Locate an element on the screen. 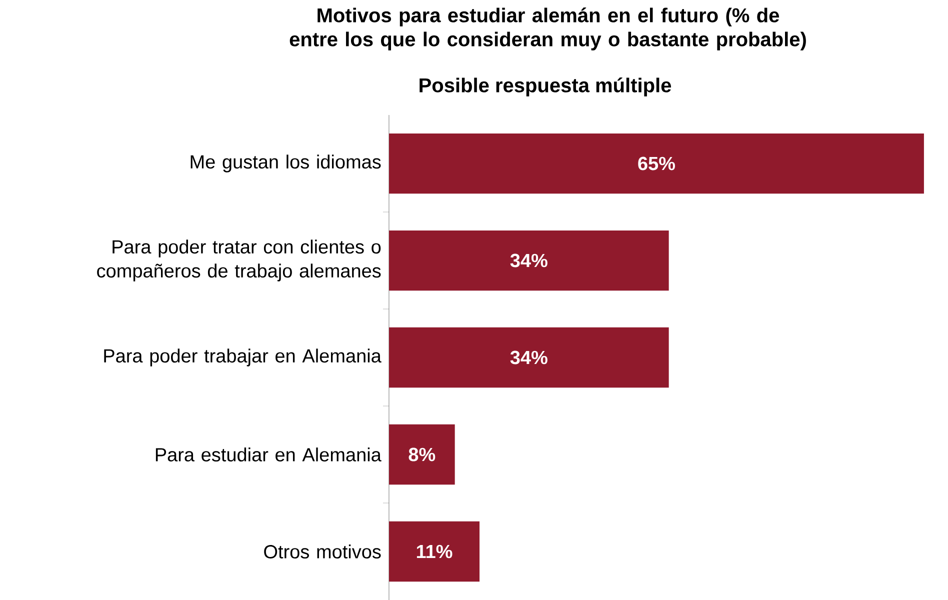  data-label: 8% is located at coordinates (422, 455).